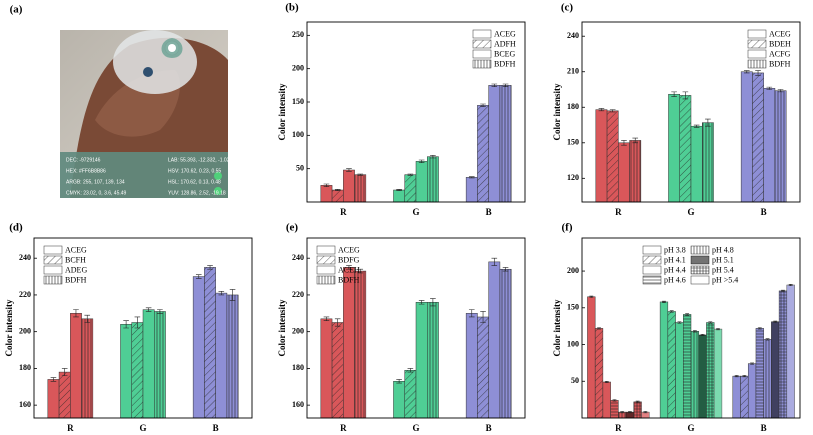 The height and width of the screenshot is (435, 813). Describe the element at coordinates (505, 53) in the screenshot. I see `legend-label: BCEG` at that location.